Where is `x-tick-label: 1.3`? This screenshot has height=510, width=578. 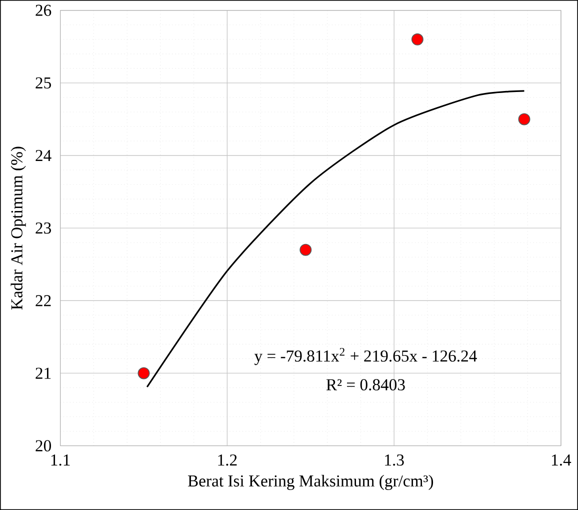
x-tick-label: 1.3 is located at coordinates (394, 460).